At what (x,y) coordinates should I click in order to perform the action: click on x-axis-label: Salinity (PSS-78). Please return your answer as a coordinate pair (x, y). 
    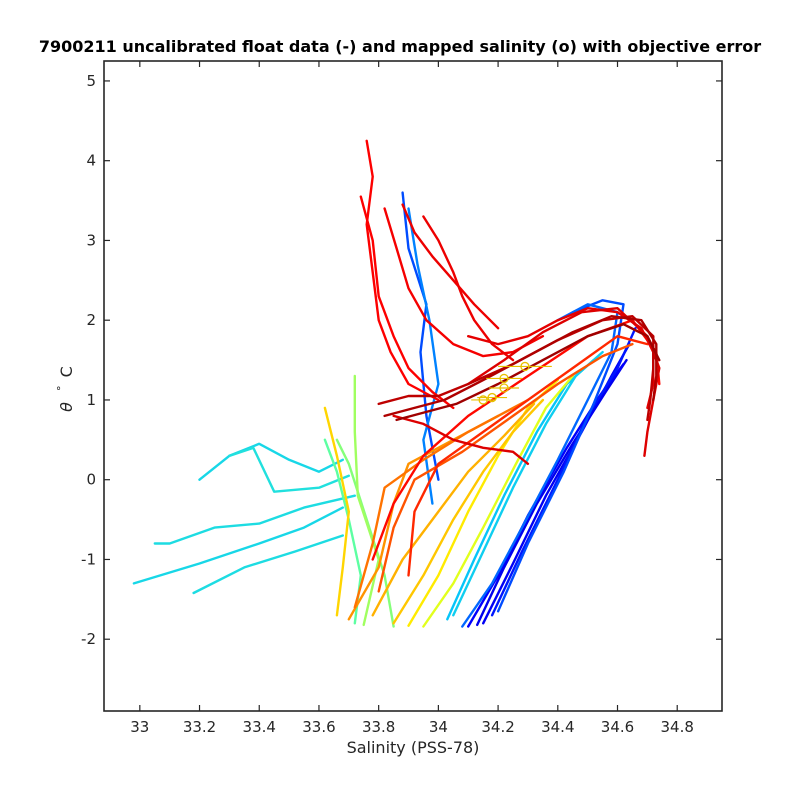
    Looking at the image, I should click on (413, 747).